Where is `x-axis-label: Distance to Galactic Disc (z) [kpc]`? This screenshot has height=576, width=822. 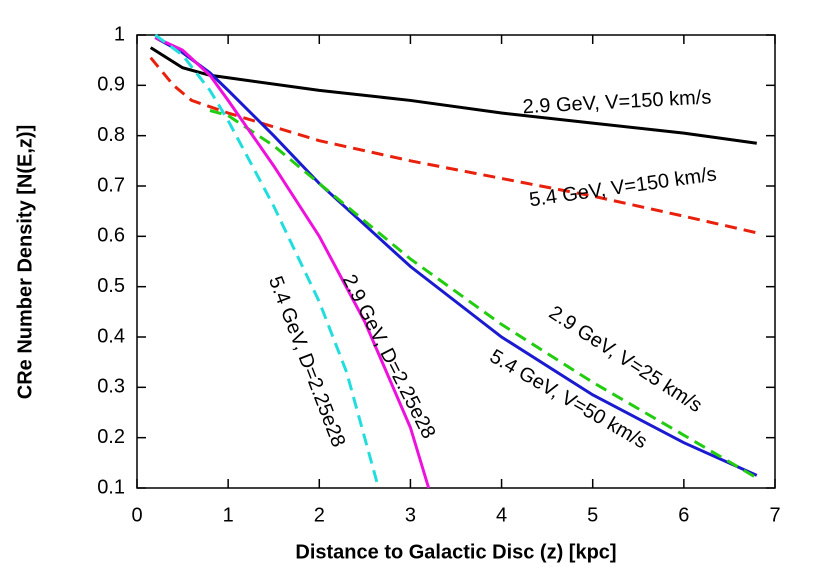 x-axis-label: Distance to Galactic Disc (z) [kpc] is located at coordinates (455, 552).